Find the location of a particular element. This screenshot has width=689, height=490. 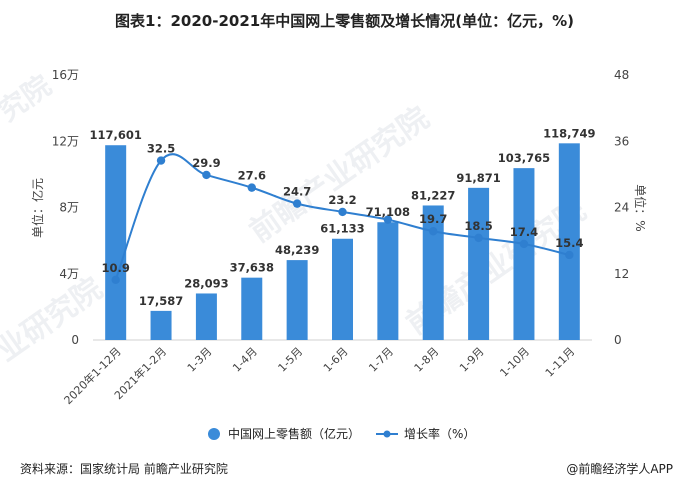

y-left-tick-label: 16万 is located at coordinates (65, 75).